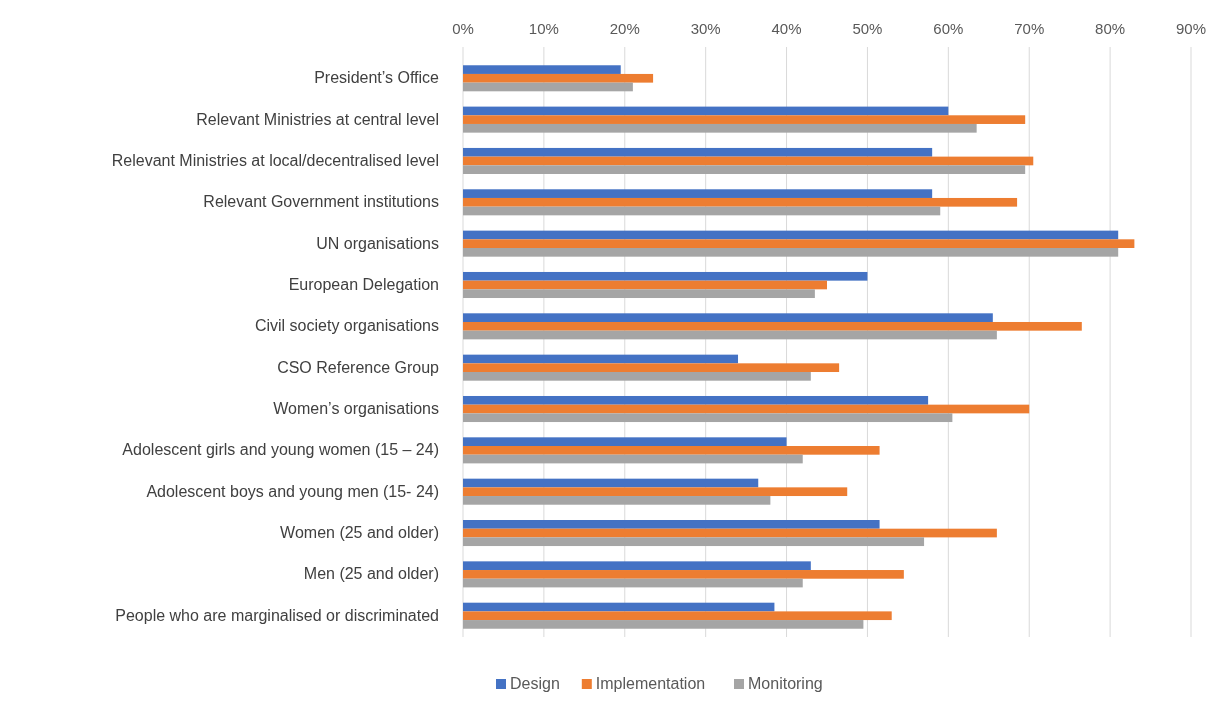 This screenshot has height=717, width=1229. What do you see at coordinates (1191, 28) in the screenshot?
I see `x-tick-label: 90%` at bounding box center [1191, 28].